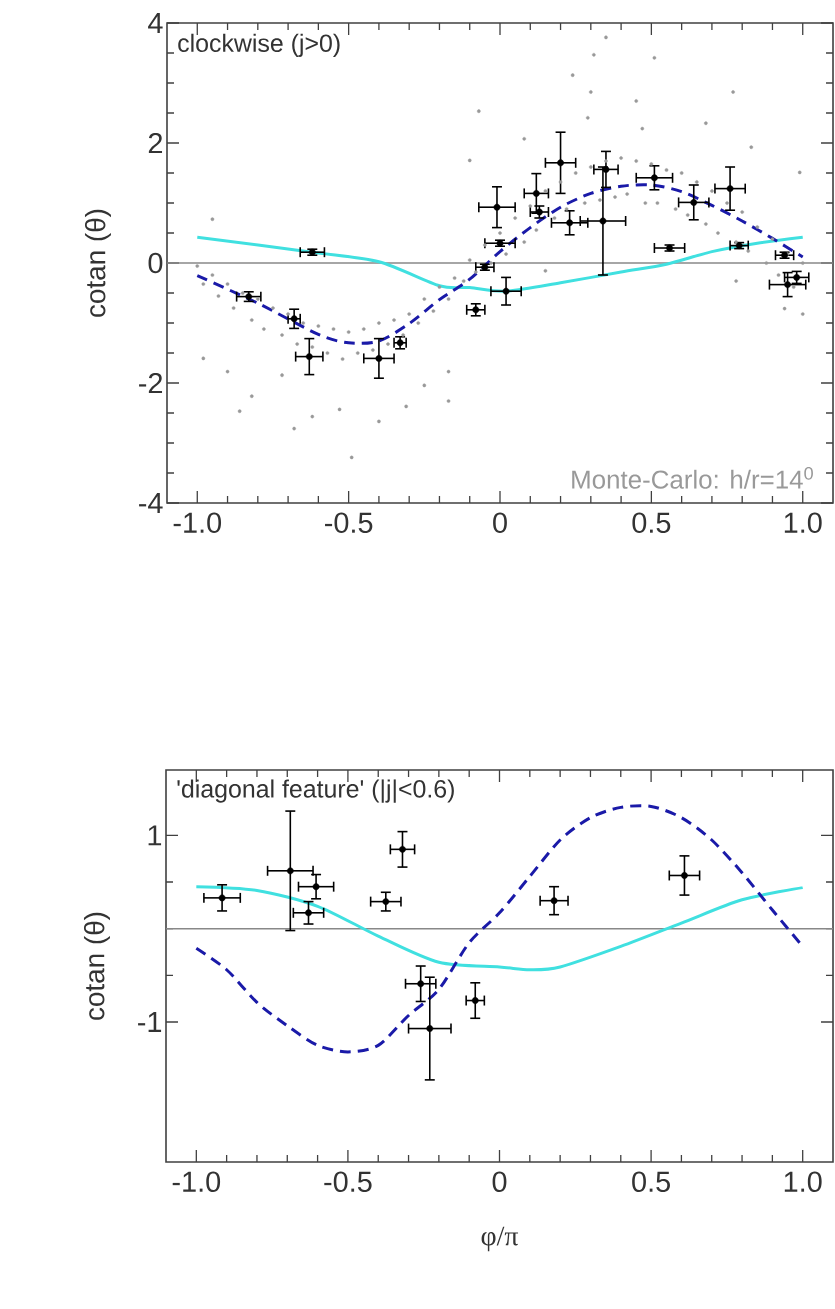 The height and width of the screenshot is (1309, 835). What do you see at coordinates (155, 143) in the screenshot?
I see `y-tick-label: 2` at bounding box center [155, 143].